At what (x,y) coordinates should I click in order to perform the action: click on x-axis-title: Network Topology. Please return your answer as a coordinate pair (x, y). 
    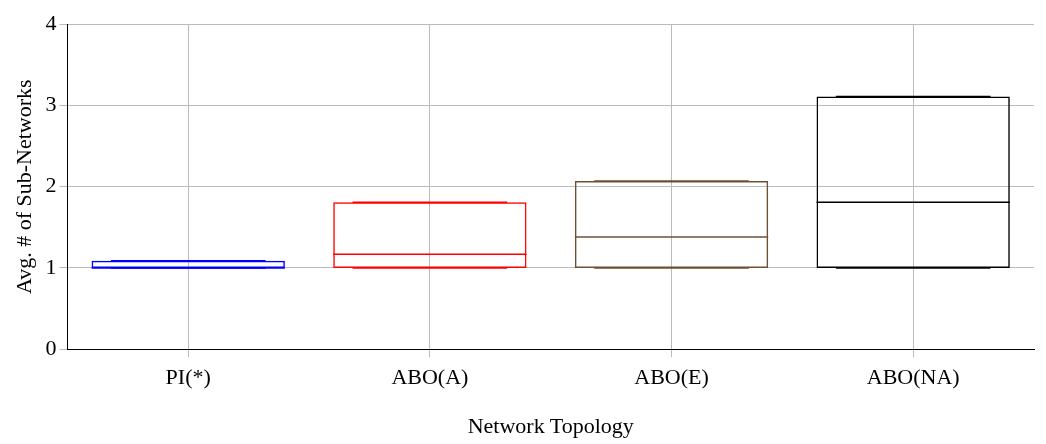
    Looking at the image, I should click on (550, 425).